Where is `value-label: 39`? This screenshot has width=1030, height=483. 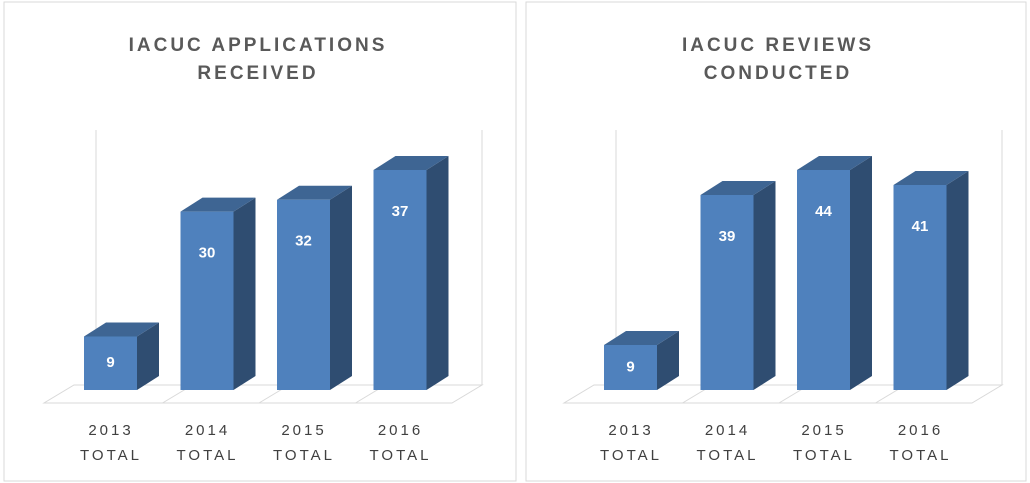 value-label: 39 is located at coordinates (727, 236).